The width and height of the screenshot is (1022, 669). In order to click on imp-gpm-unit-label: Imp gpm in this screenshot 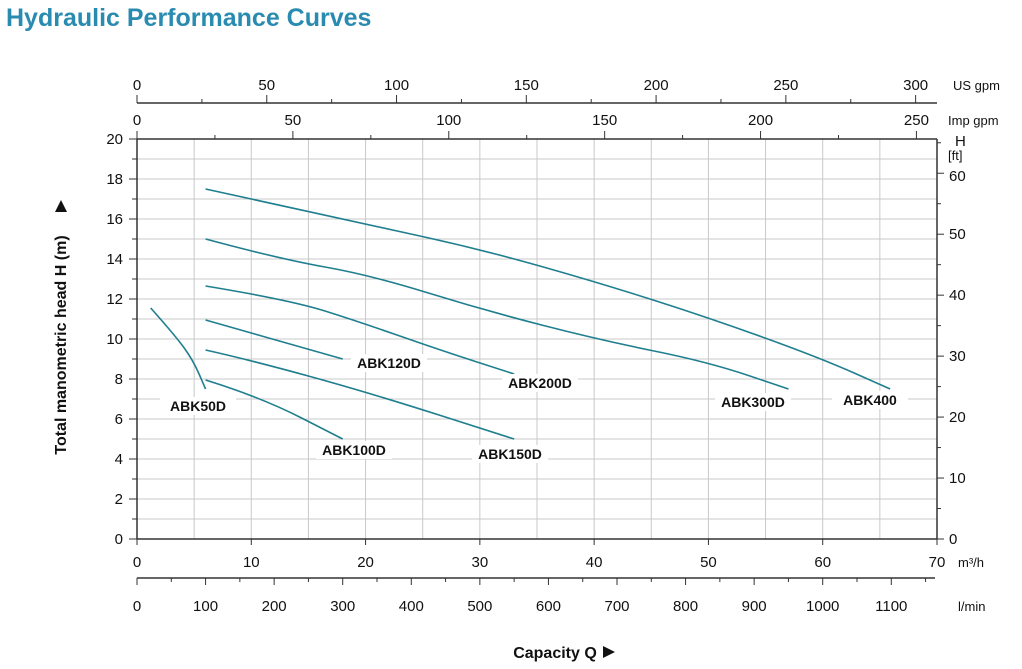, I will do `click(973, 120)`.